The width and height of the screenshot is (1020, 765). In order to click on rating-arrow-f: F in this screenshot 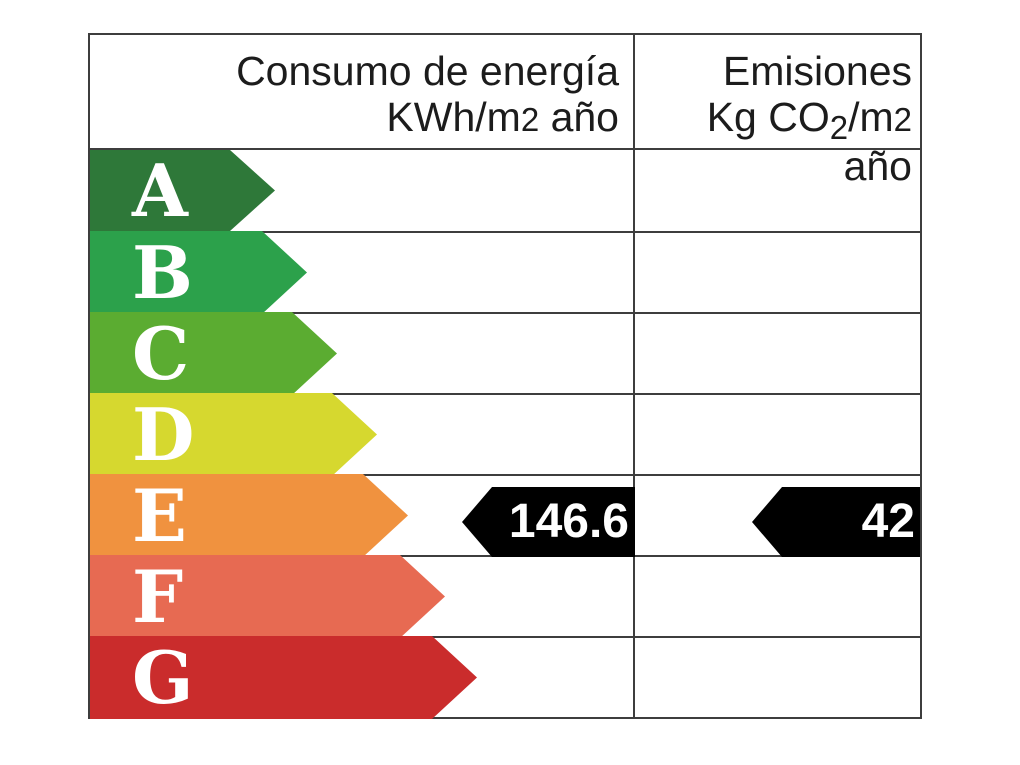, I will do `click(267, 596)`.